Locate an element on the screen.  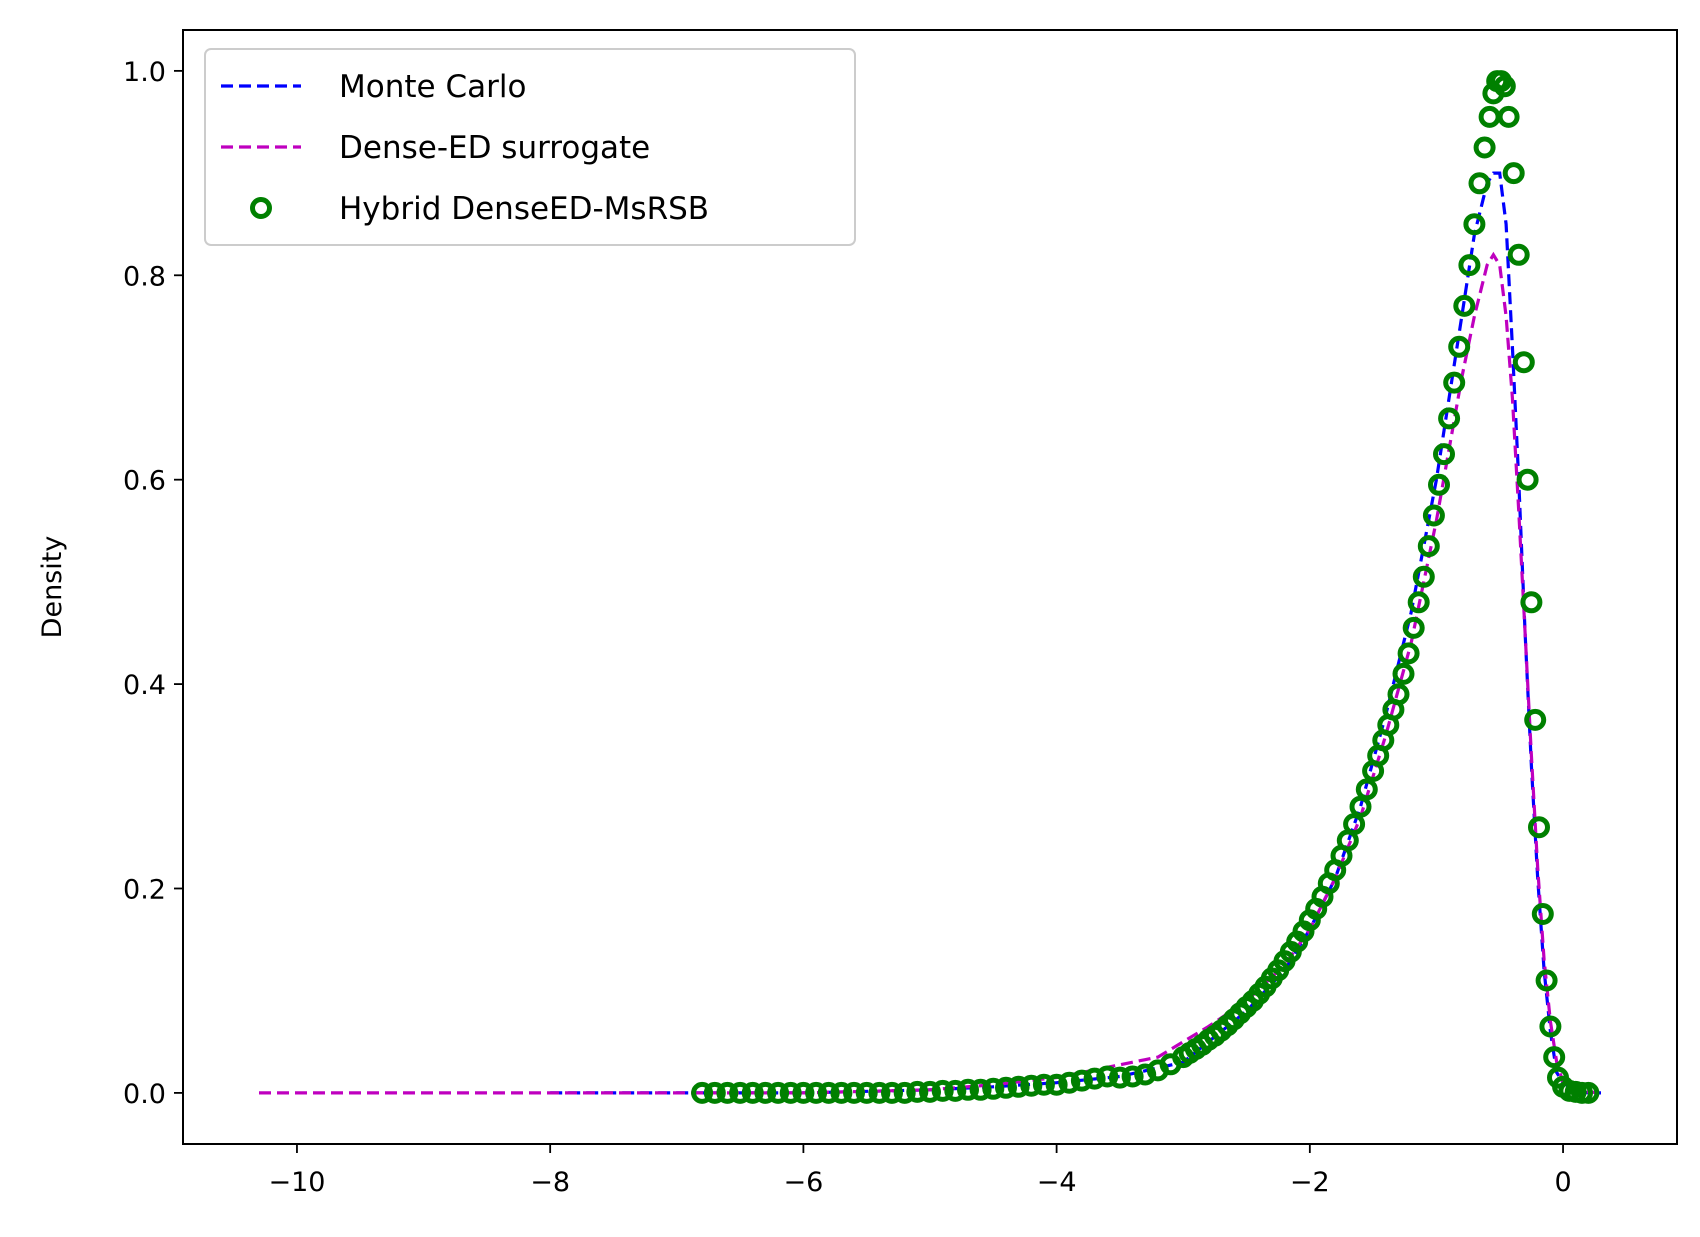
legend-marker-swatch is located at coordinates (261, 208).